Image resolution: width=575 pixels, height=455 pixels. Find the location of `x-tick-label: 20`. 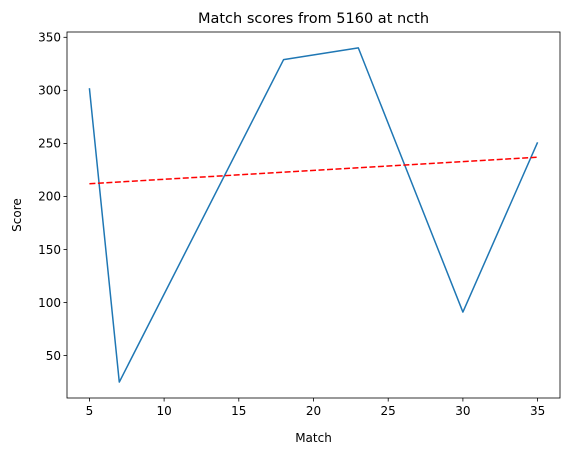

x-tick-label: 20 is located at coordinates (313, 411).